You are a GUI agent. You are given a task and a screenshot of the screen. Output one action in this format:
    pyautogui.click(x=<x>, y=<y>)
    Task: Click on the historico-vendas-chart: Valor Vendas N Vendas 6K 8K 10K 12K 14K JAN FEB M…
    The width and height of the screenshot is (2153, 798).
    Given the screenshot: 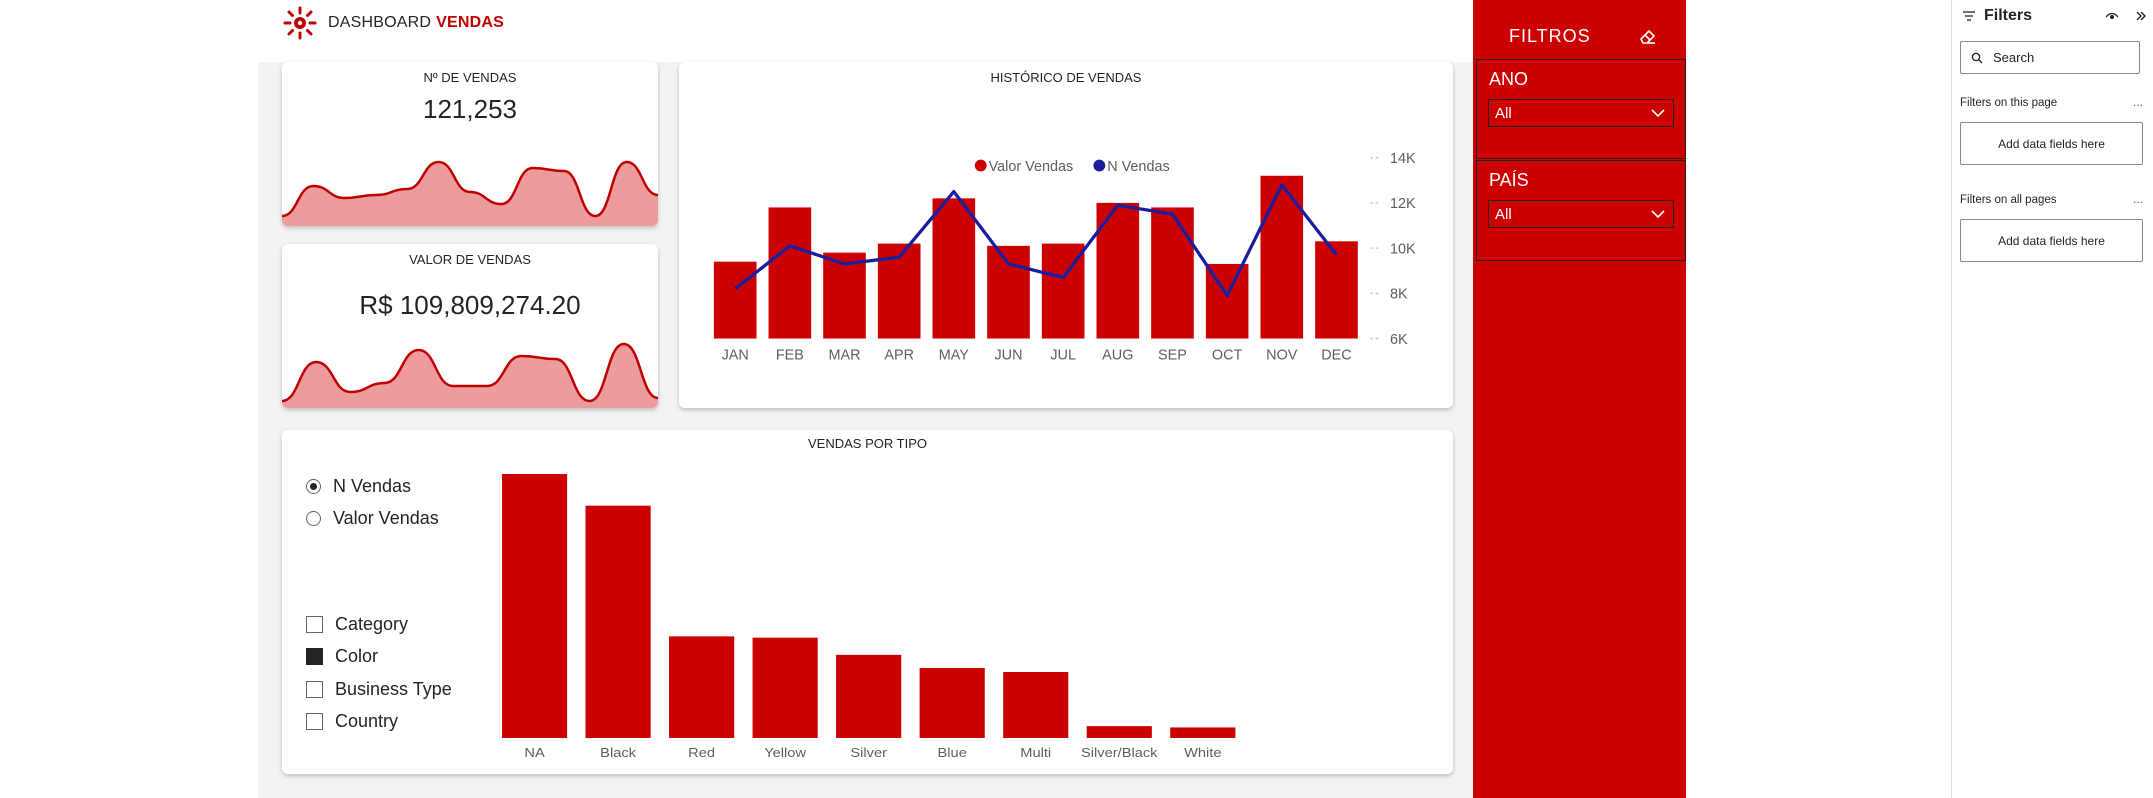 What is the action you would take?
    pyautogui.click(x=1064, y=257)
    